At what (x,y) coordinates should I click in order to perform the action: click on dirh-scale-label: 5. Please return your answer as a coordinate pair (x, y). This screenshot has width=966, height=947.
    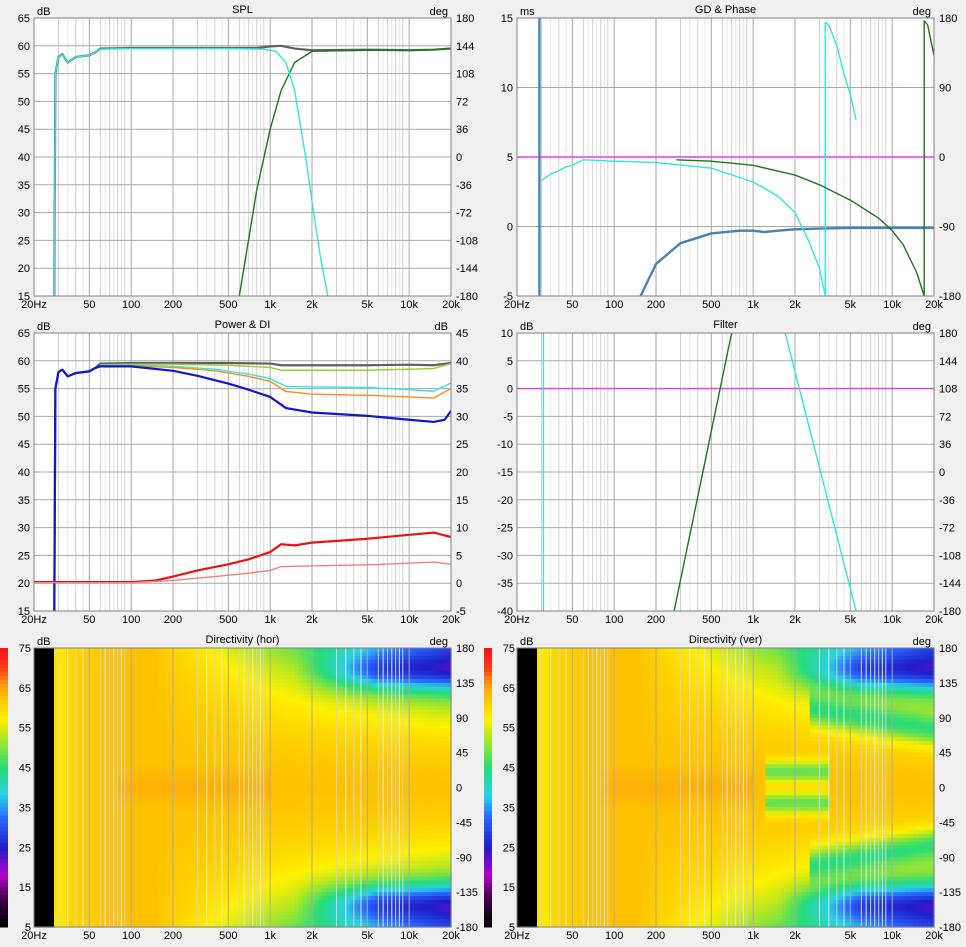
    Looking at the image, I should click on (28, 928).